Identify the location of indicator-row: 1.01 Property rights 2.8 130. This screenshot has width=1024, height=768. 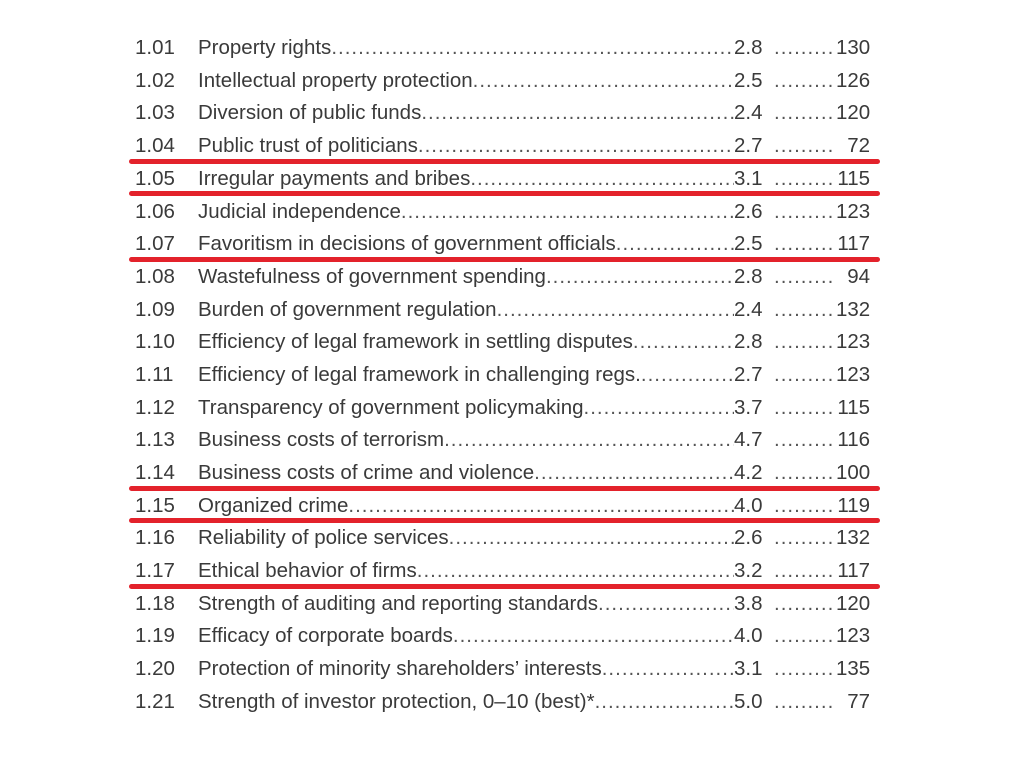
(502, 48).